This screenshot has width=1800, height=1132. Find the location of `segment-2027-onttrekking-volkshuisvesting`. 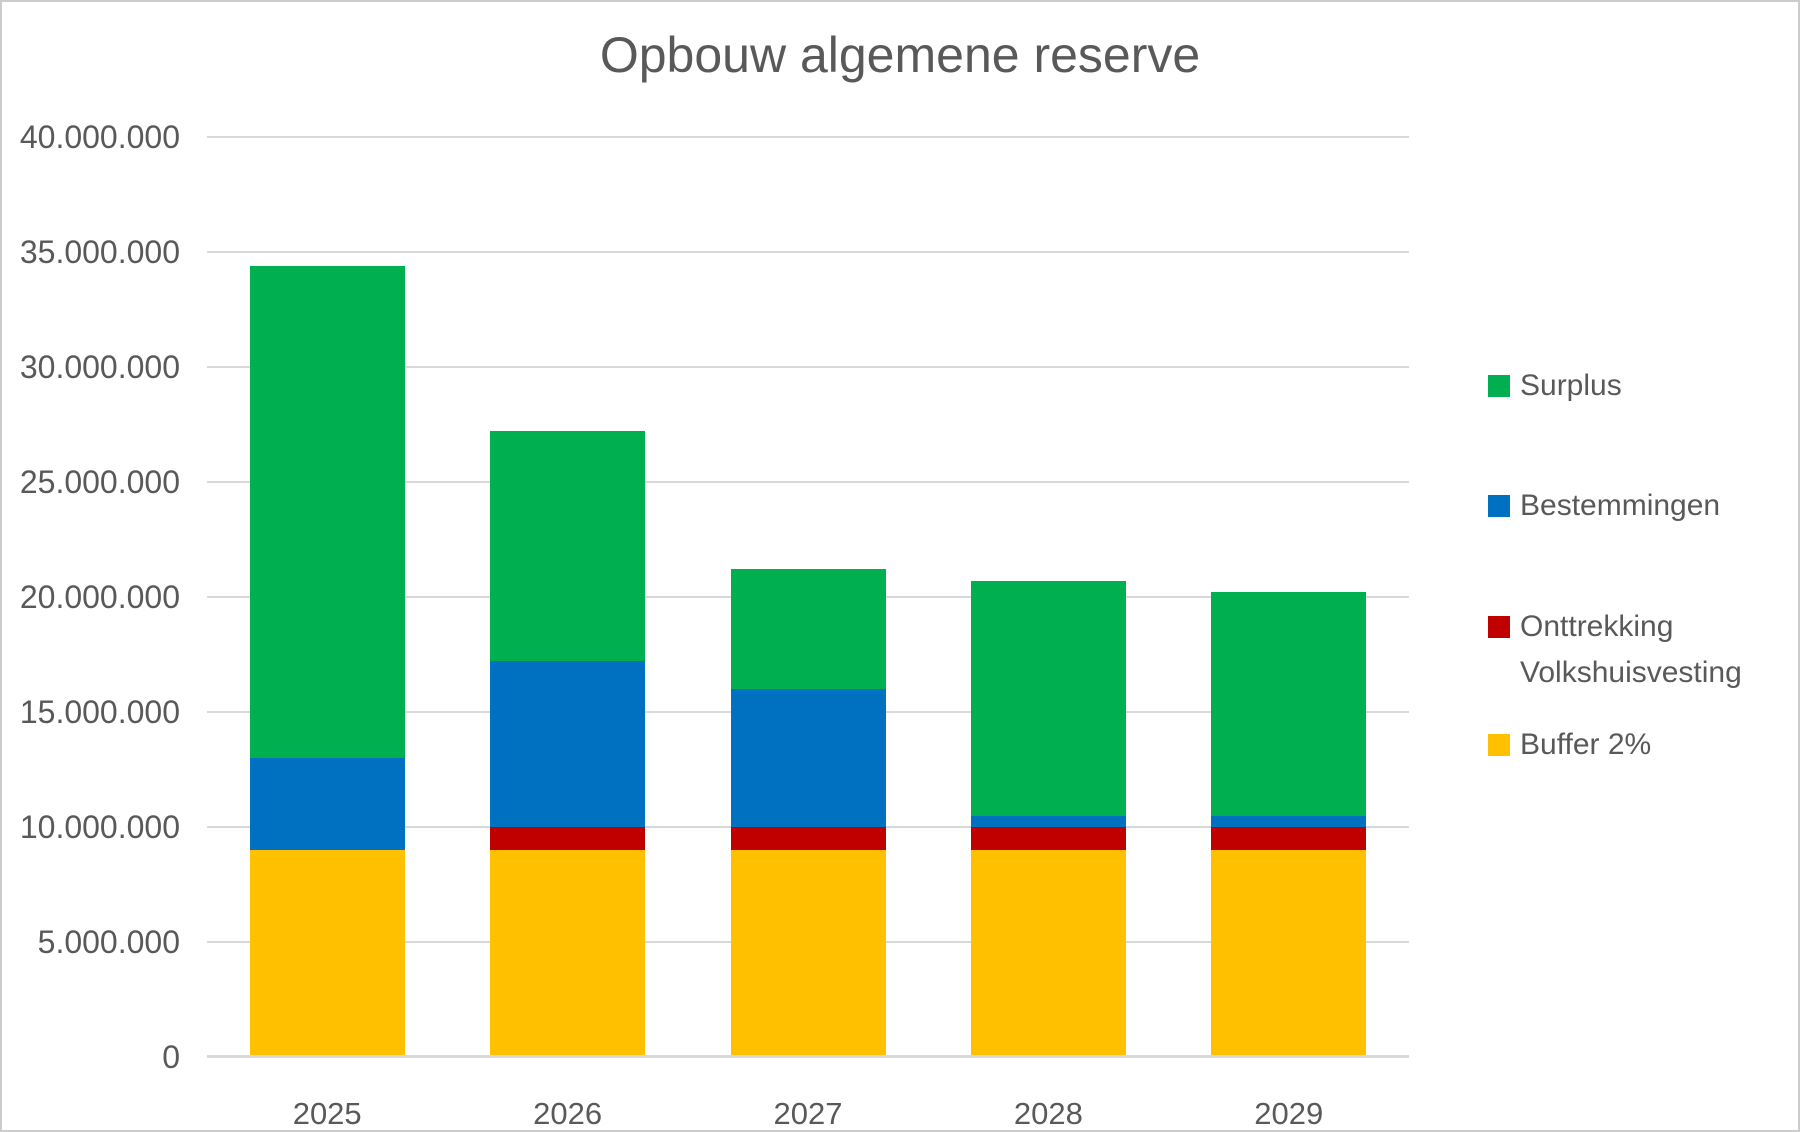

segment-2027-onttrekking-volkshuisvesting is located at coordinates (808, 838).